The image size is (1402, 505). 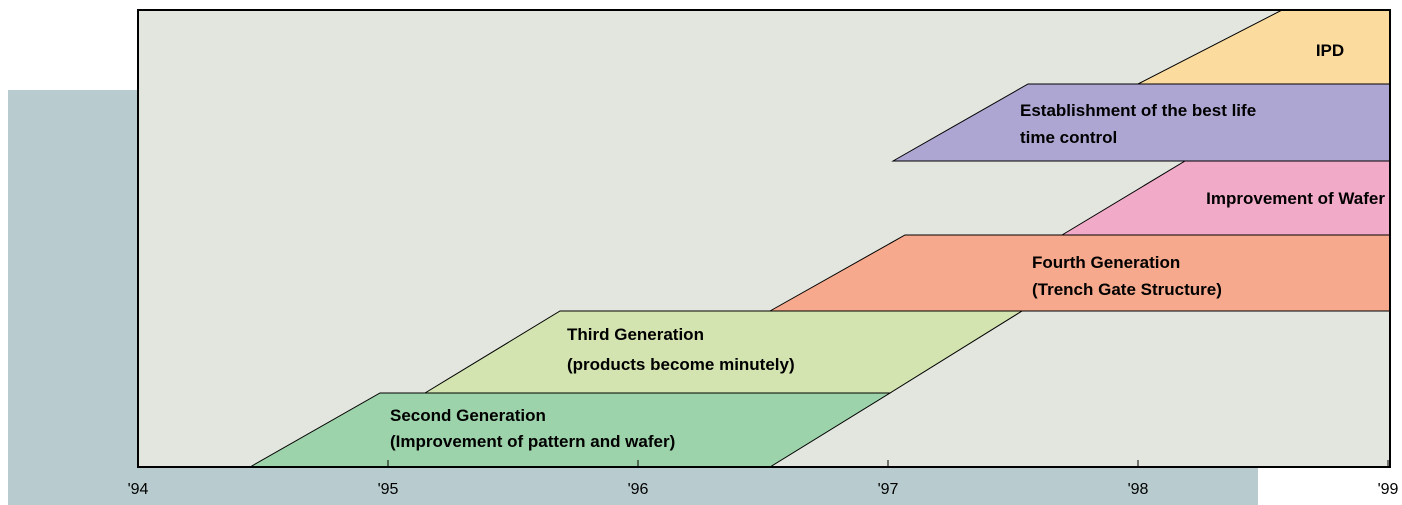 What do you see at coordinates (388, 489) in the screenshot?
I see `x-tick-label: '95` at bounding box center [388, 489].